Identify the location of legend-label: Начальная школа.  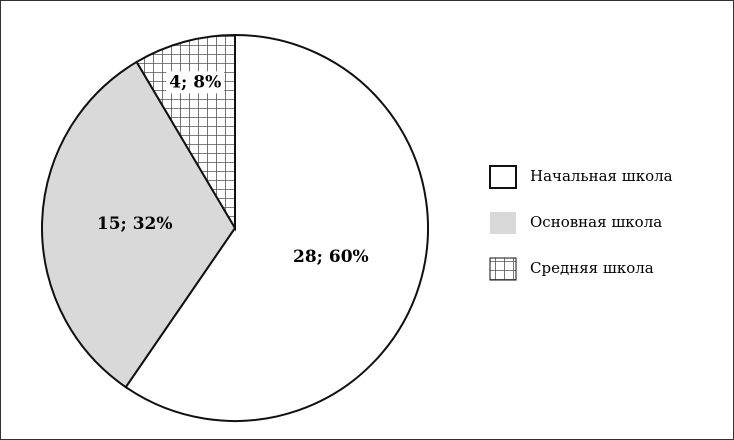
(601, 176).